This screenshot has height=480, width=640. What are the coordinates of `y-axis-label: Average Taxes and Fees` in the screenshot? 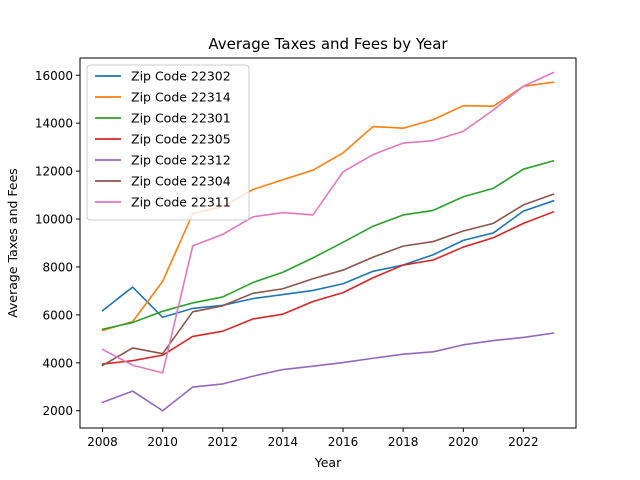 It's located at (12, 243).